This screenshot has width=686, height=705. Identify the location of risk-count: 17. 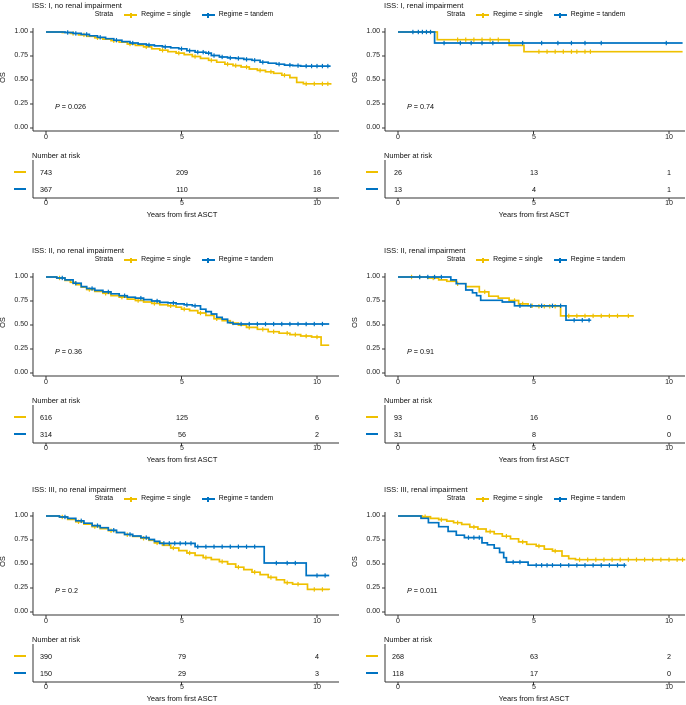
(534, 673).